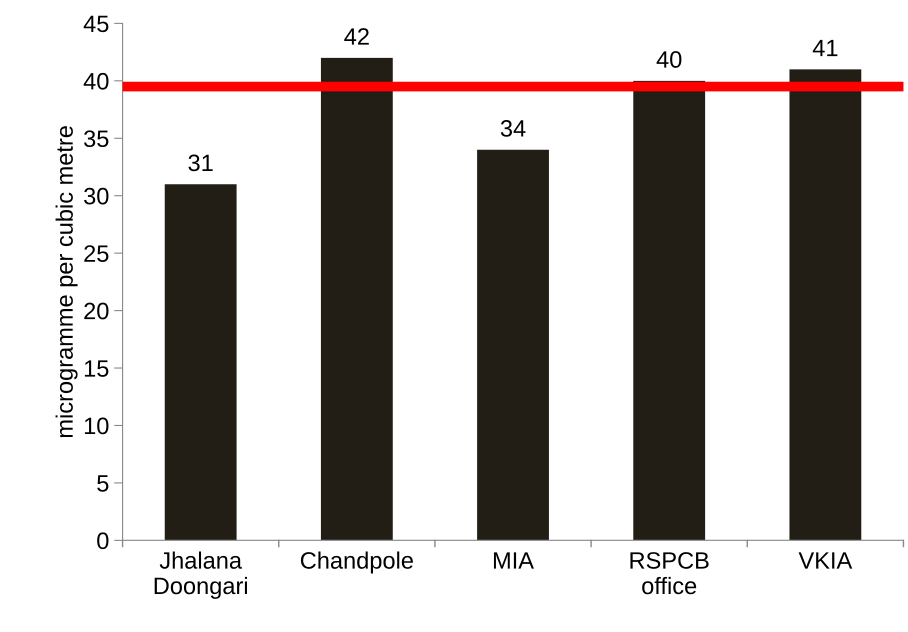  What do you see at coordinates (102, 483) in the screenshot?
I see `y-tick-label: 5` at bounding box center [102, 483].